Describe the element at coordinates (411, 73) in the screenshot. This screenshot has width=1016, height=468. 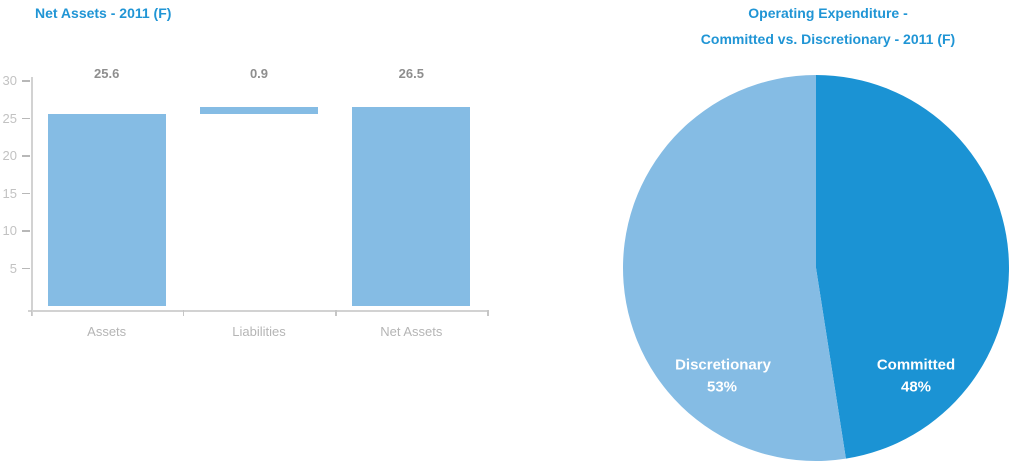
I see `bar-value-label-net-assets: 26.5` at that location.